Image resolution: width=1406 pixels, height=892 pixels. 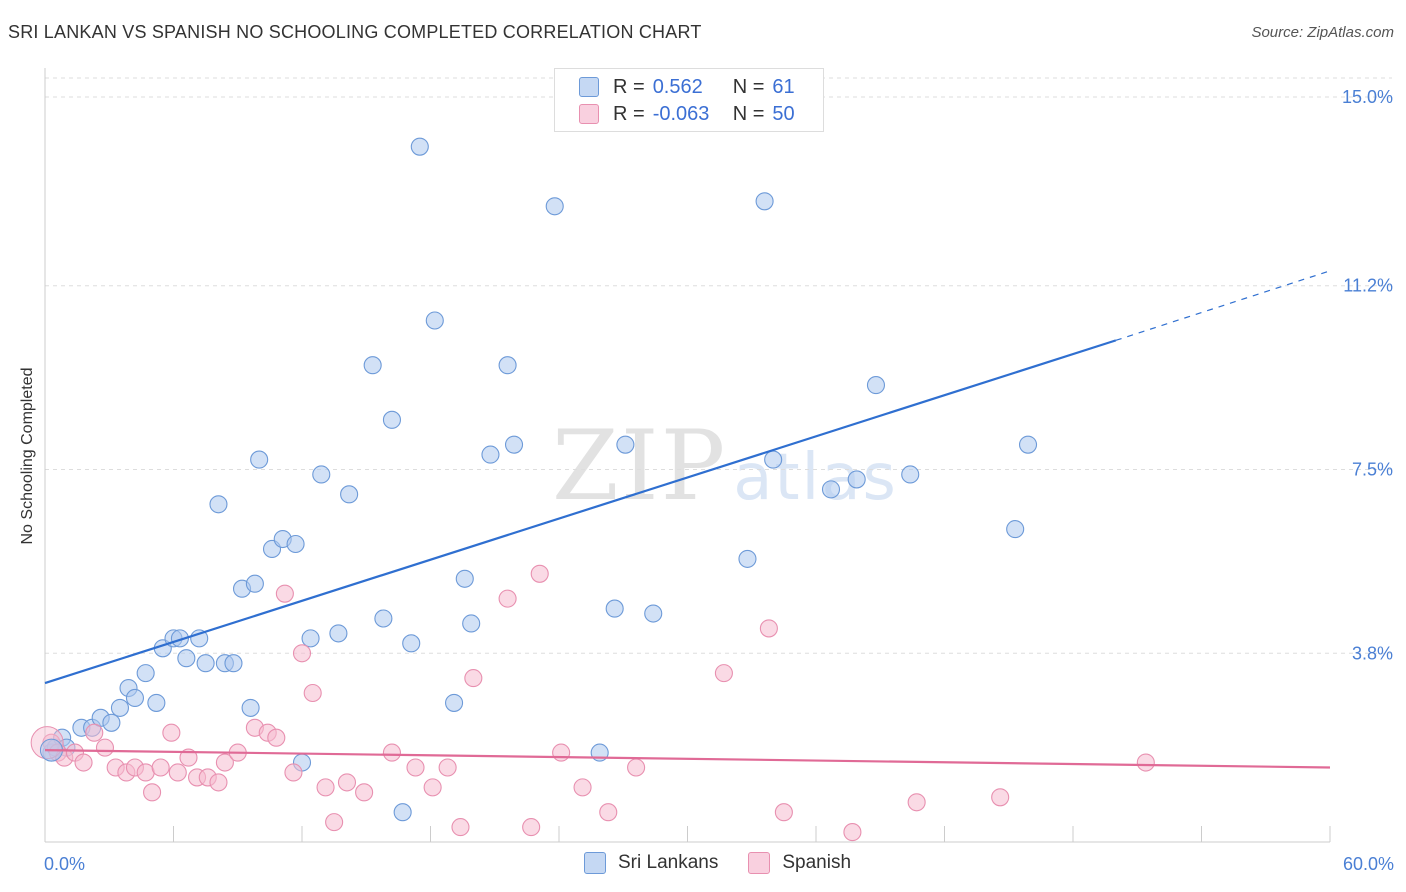 What do you see at coordinates (1372, 653) in the screenshot?
I see `y-tick-label: 3.8%` at bounding box center [1372, 653].